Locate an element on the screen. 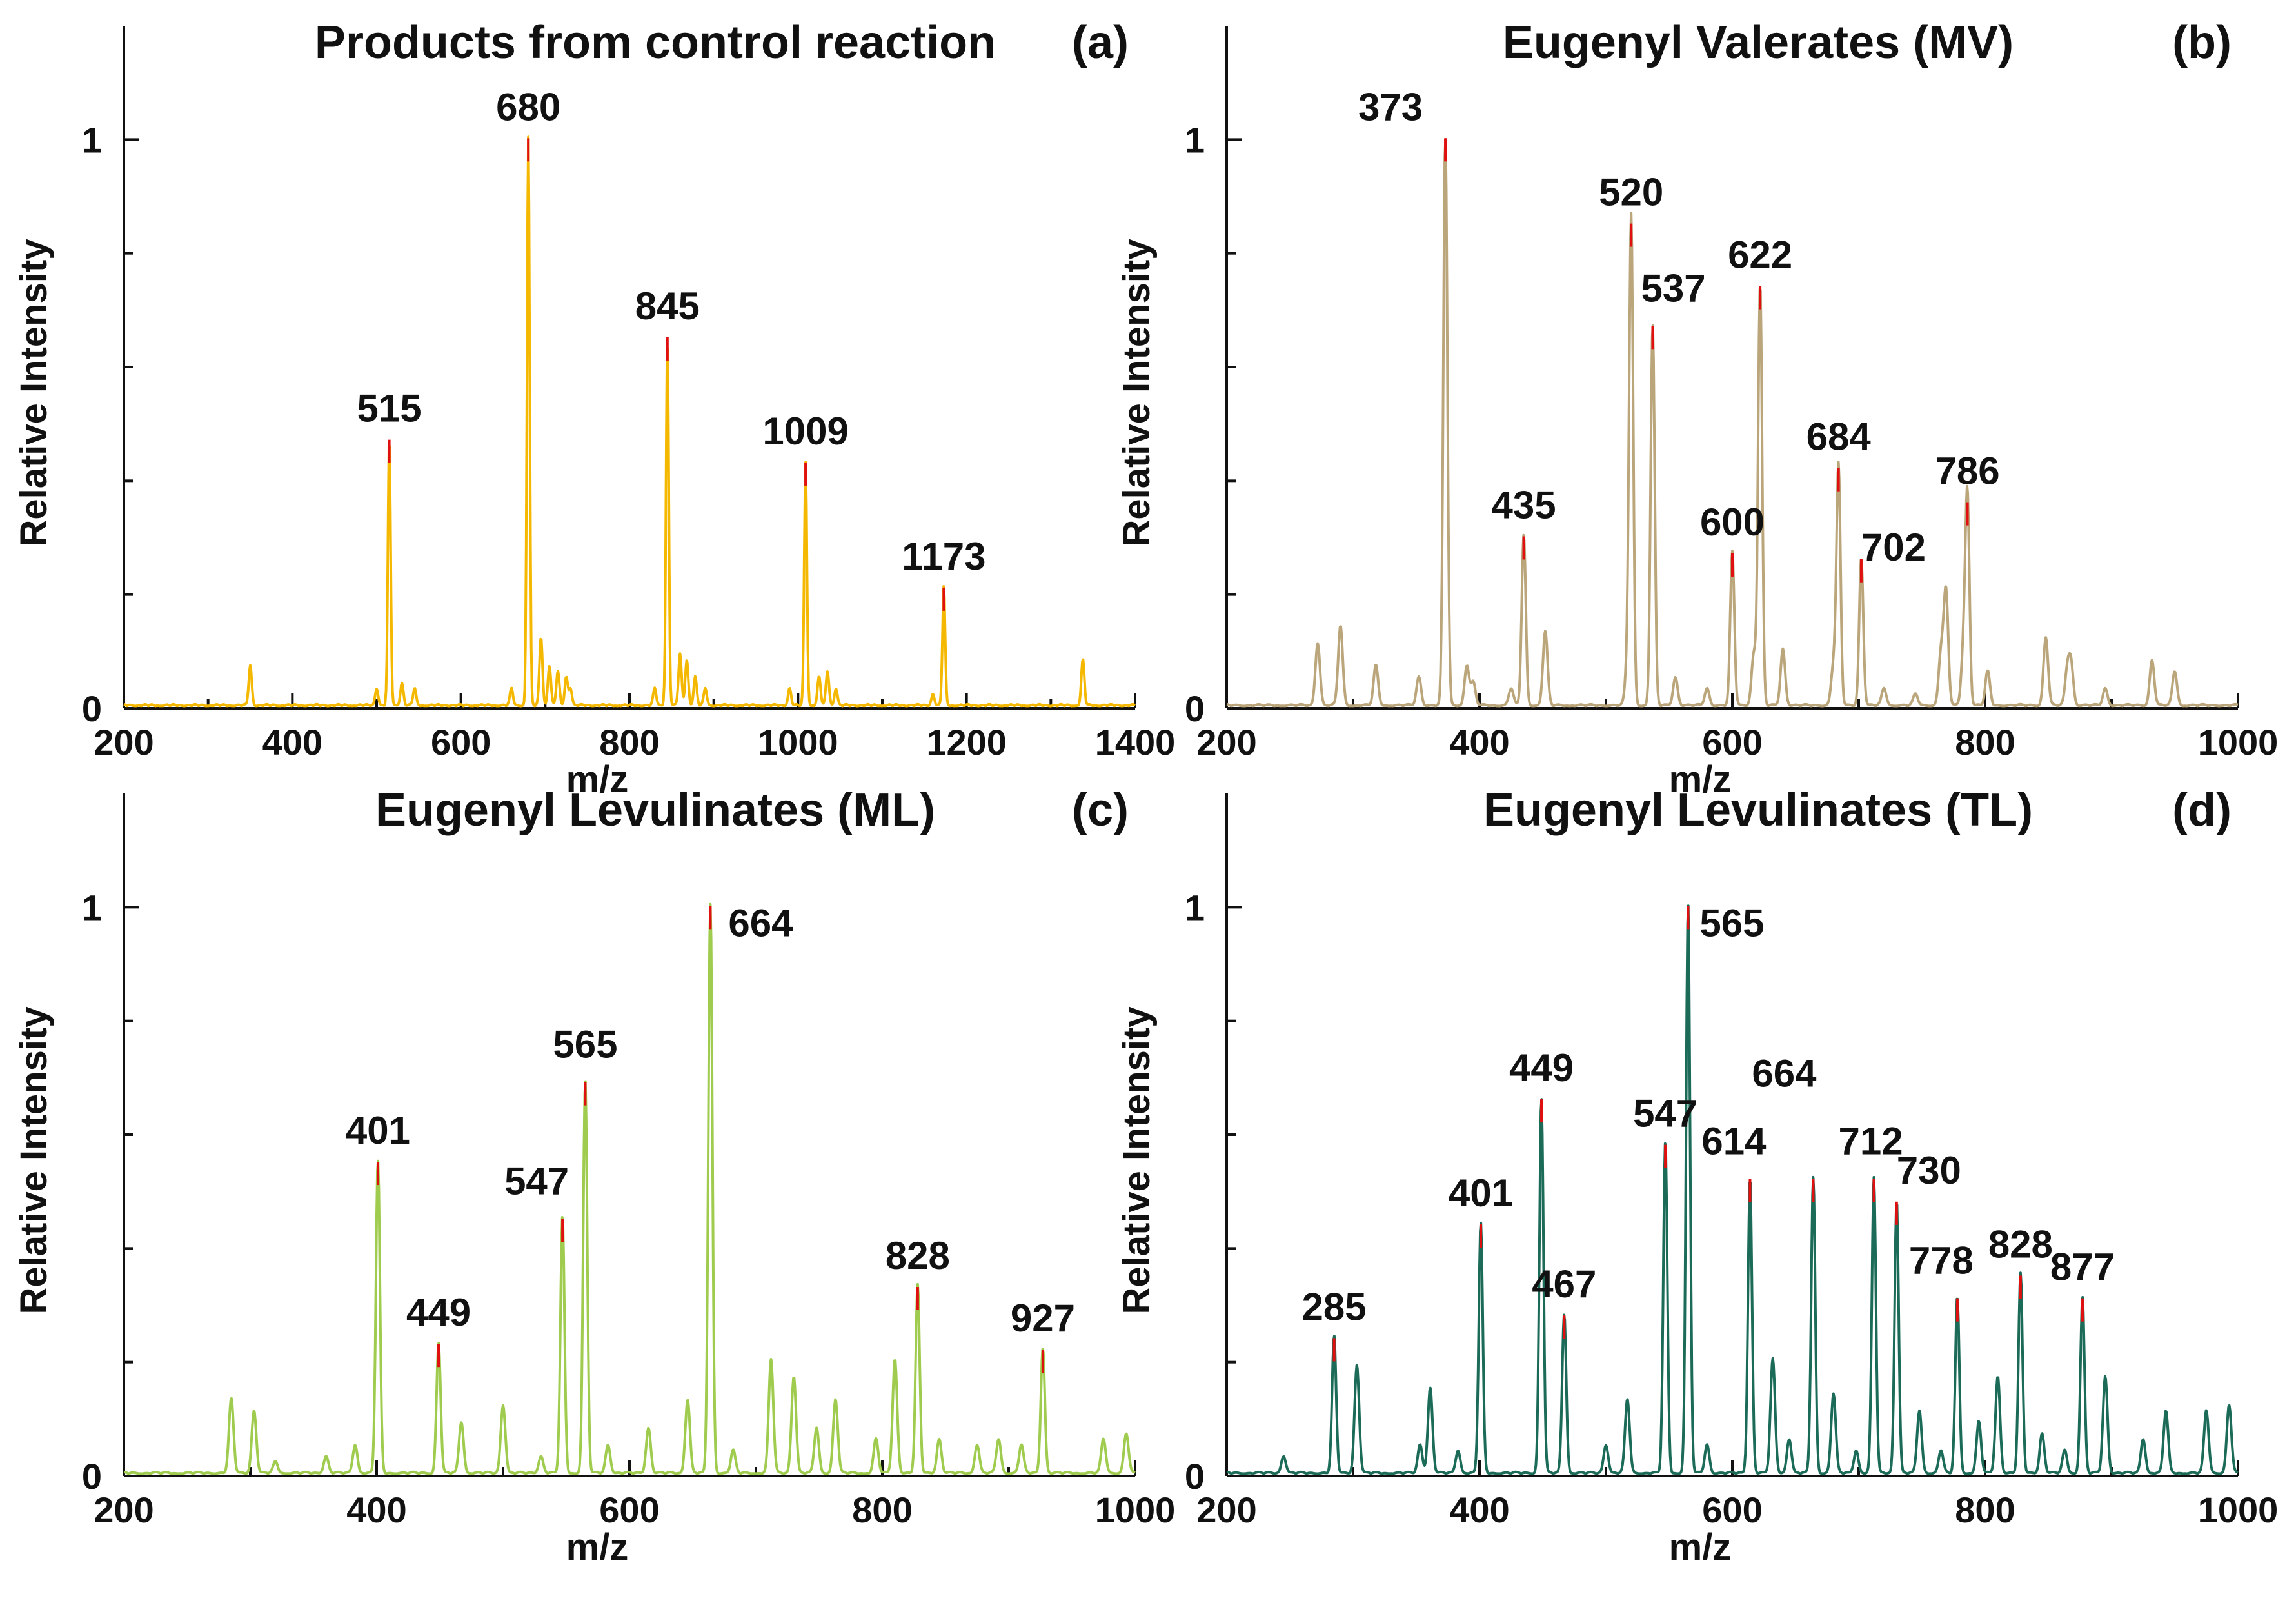 This screenshot has height=1614, width=2296. peak-label: 537 is located at coordinates (1673, 288).